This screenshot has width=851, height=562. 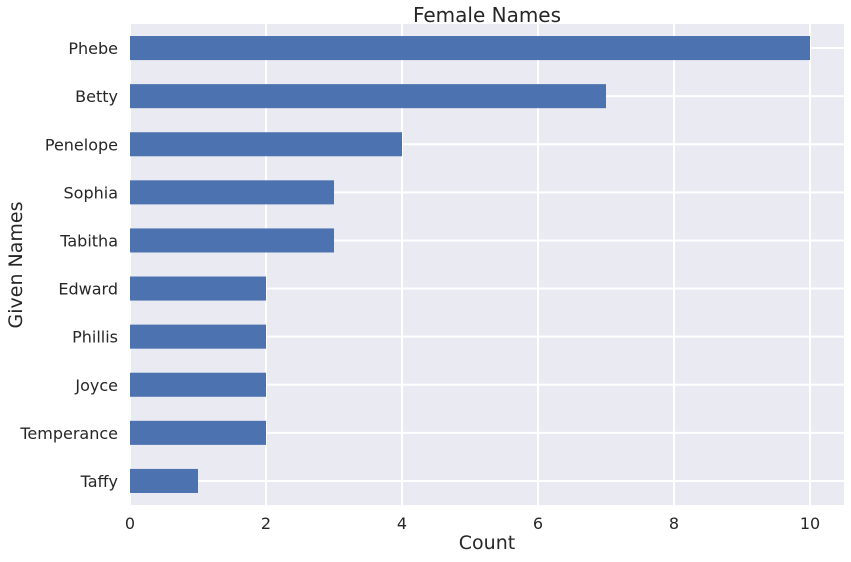 What do you see at coordinates (472, 523) in the screenshot?
I see `x-tick-labels: 0 2 4 6 8 10` at bounding box center [472, 523].